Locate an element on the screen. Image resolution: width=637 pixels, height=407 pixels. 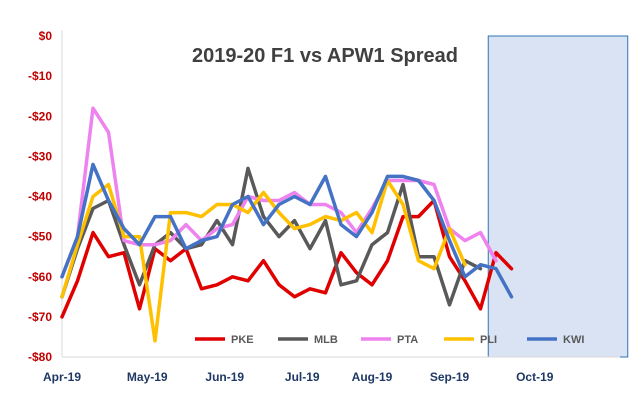
y-tick-label: -$20 is located at coordinates (40, 116).